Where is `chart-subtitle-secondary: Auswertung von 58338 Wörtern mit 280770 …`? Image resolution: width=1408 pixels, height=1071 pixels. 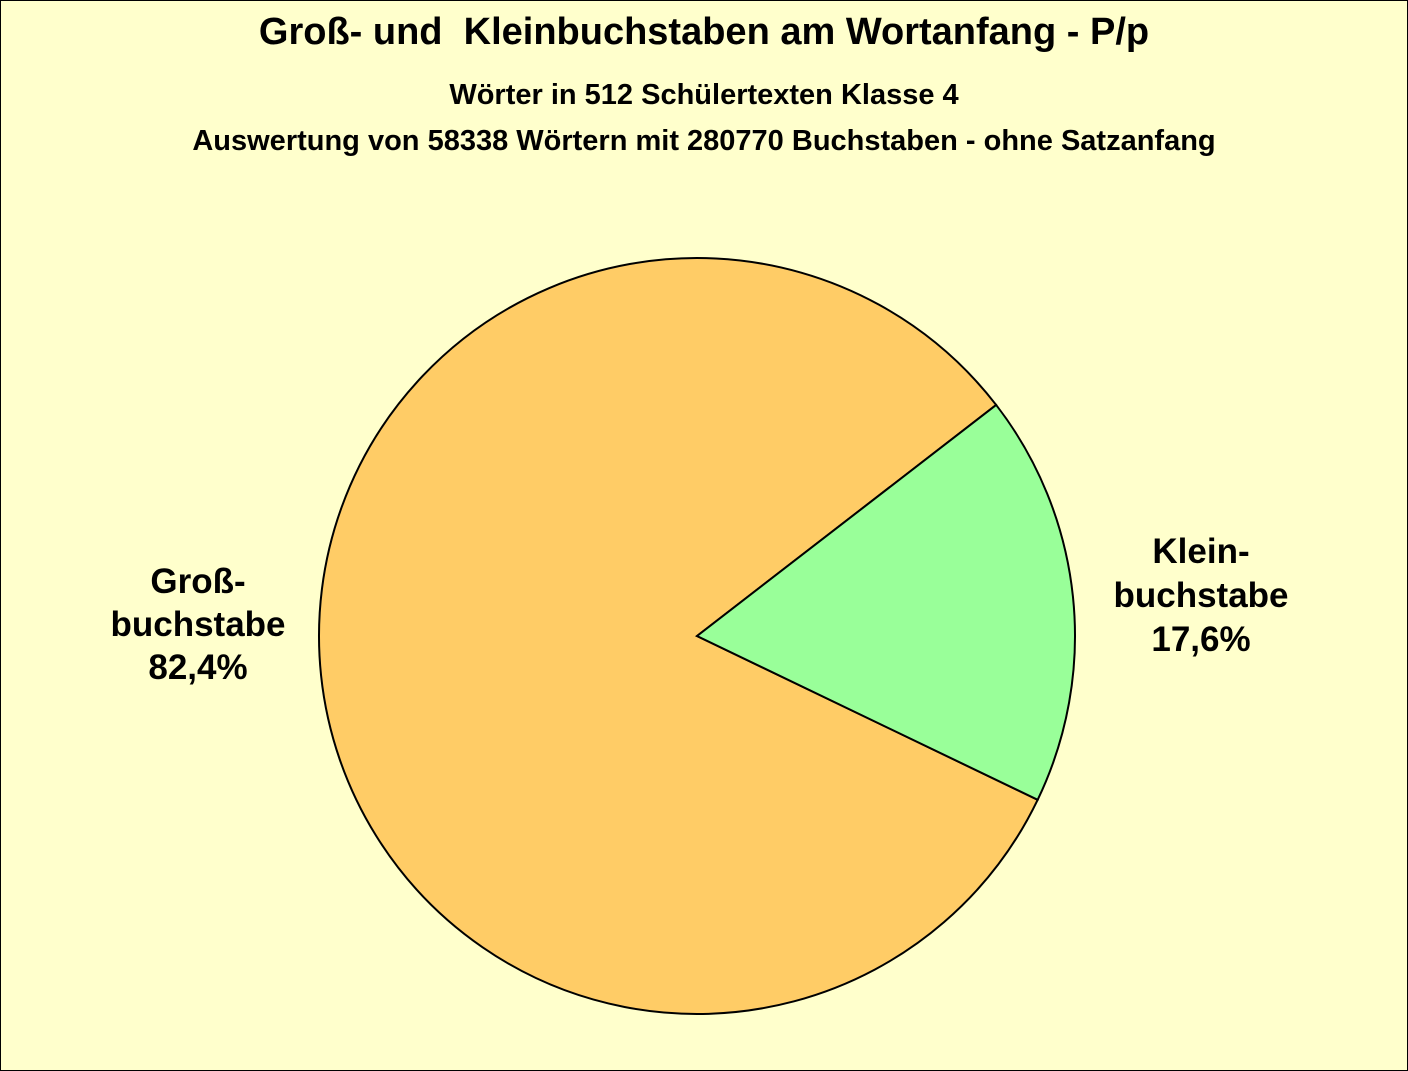
chart-subtitle-secondary: Auswertung von 58338 Wörtern mit 280770 … is located at coordinates (704, 141).